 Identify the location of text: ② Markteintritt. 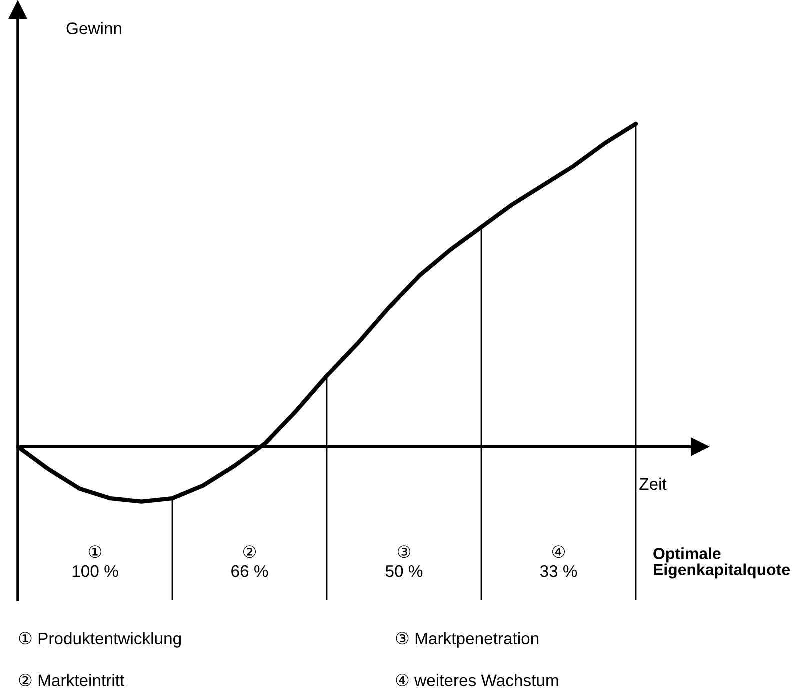
(71, 680).